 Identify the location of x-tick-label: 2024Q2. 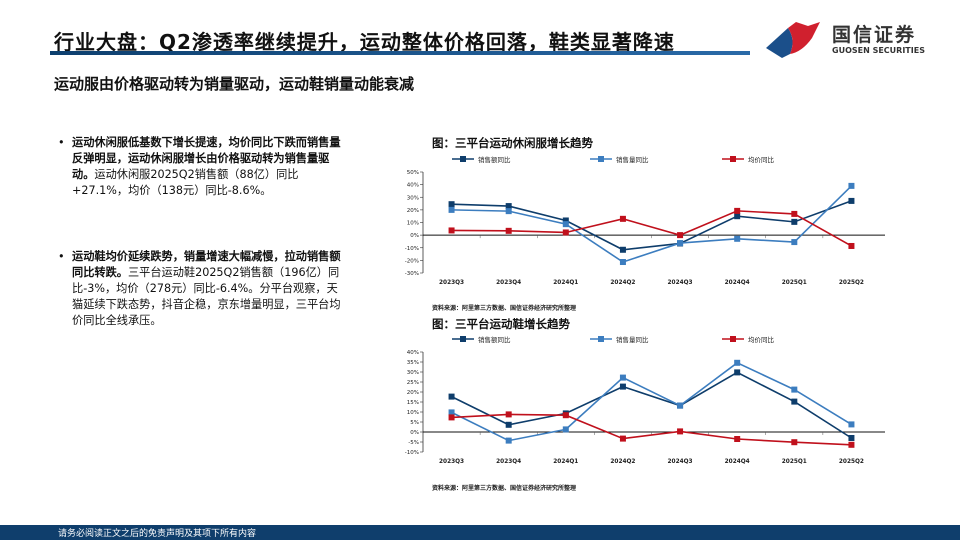
(622, 283).